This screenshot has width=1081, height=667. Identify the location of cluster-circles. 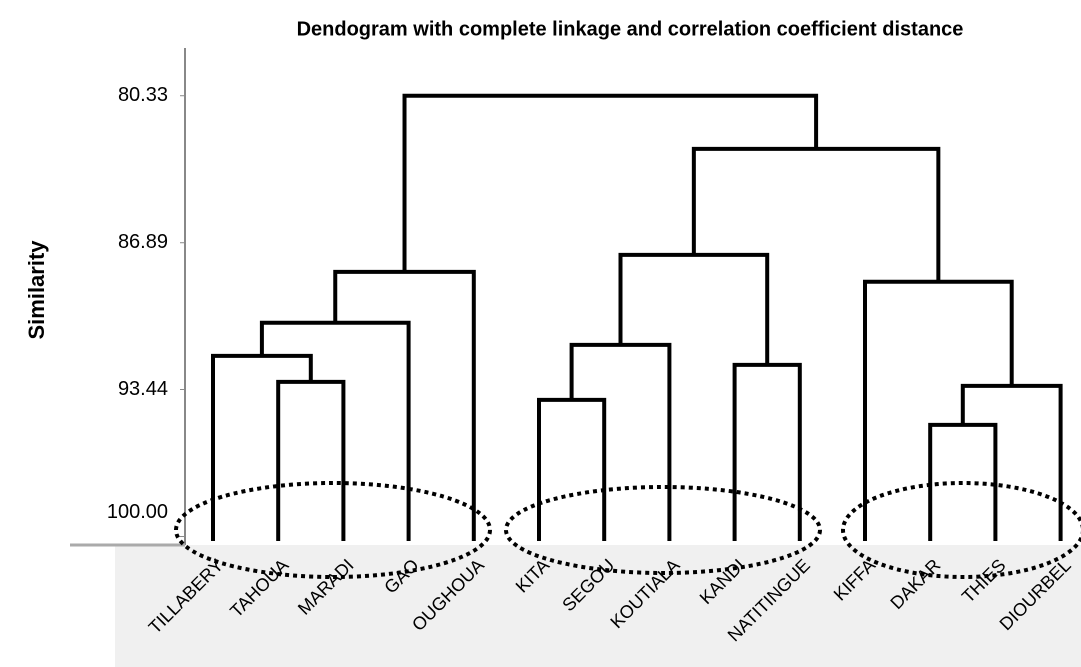
(627, 530).